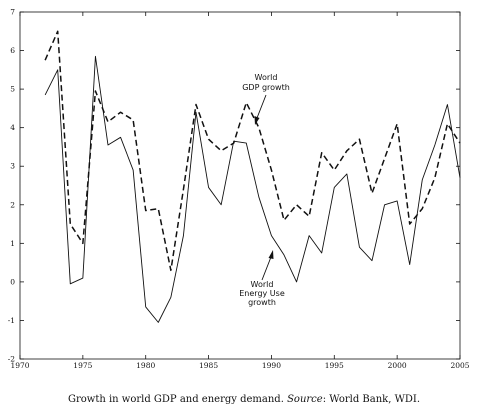 This screenshot has width=488, height=420. I want to click on caption-source-text: : World Bank, WDI., so click(371, 399).